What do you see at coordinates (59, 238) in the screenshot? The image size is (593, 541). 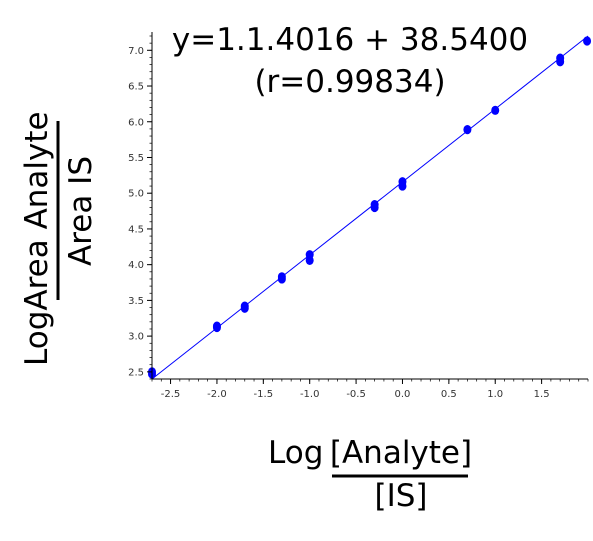 I see `y-axis-title: Log Area Analyte Area IS` at bounding box center [59, 238].